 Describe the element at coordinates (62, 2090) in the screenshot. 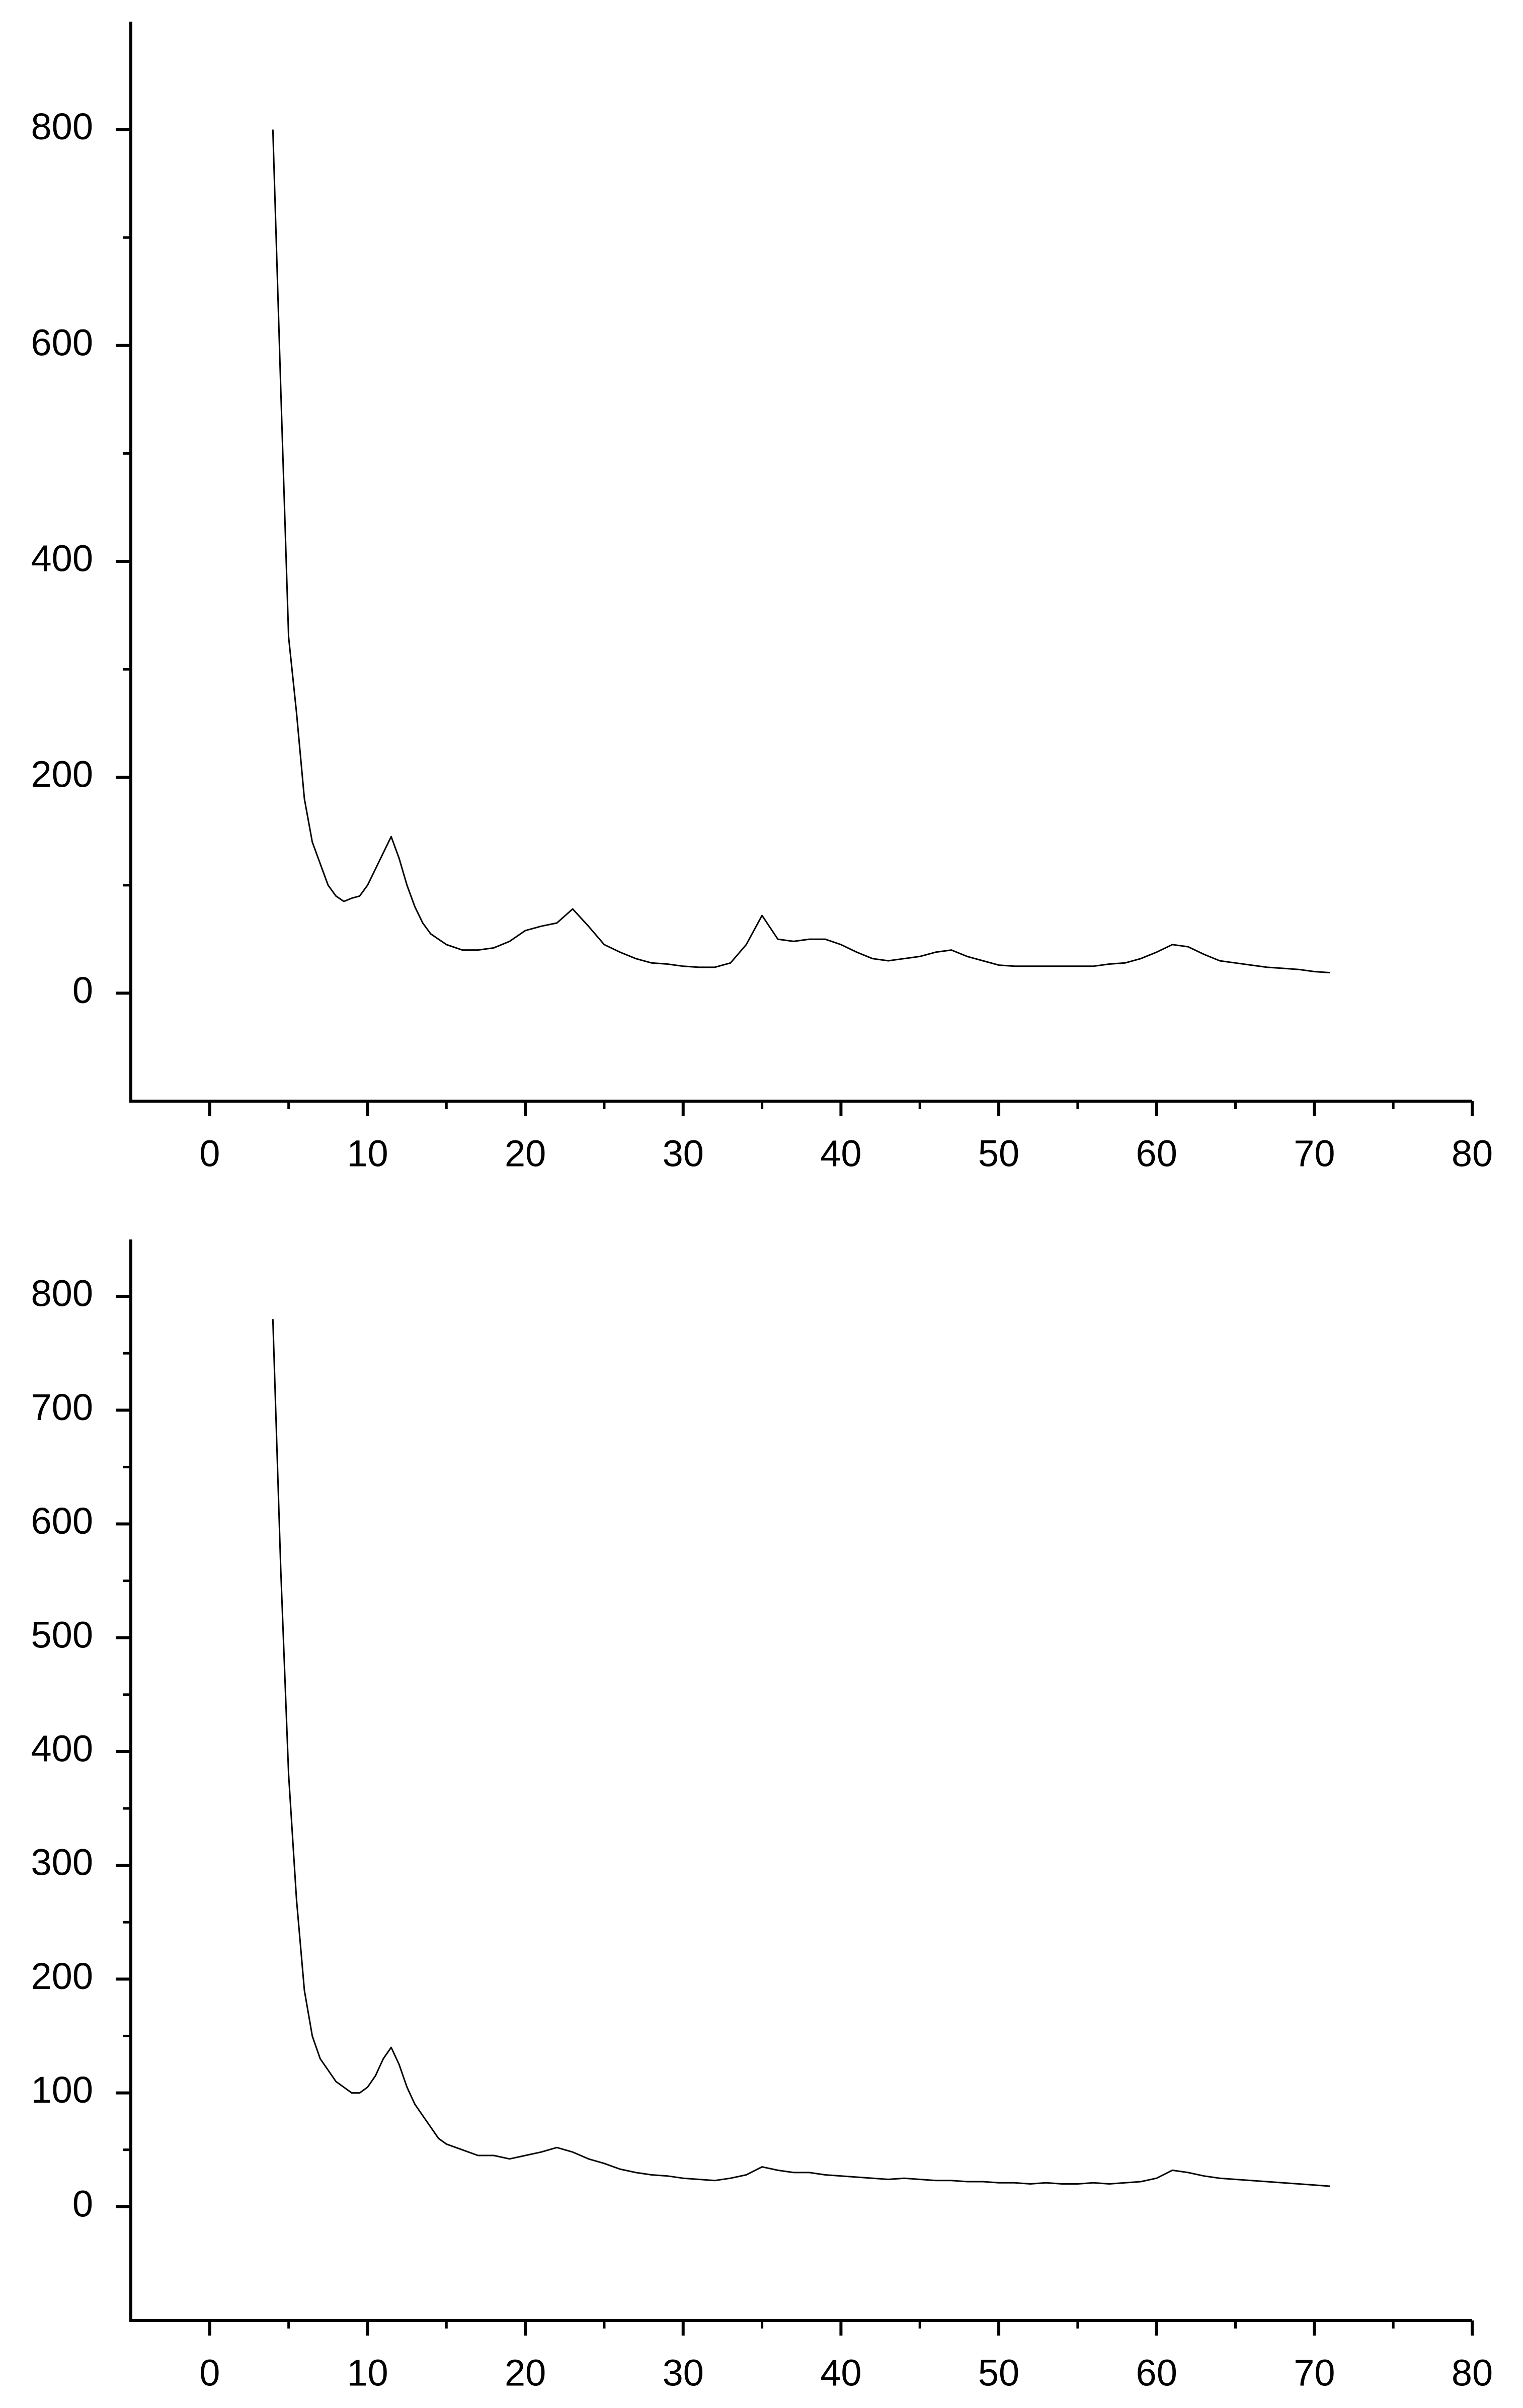

I see `y-tick-label: 100` at that location.